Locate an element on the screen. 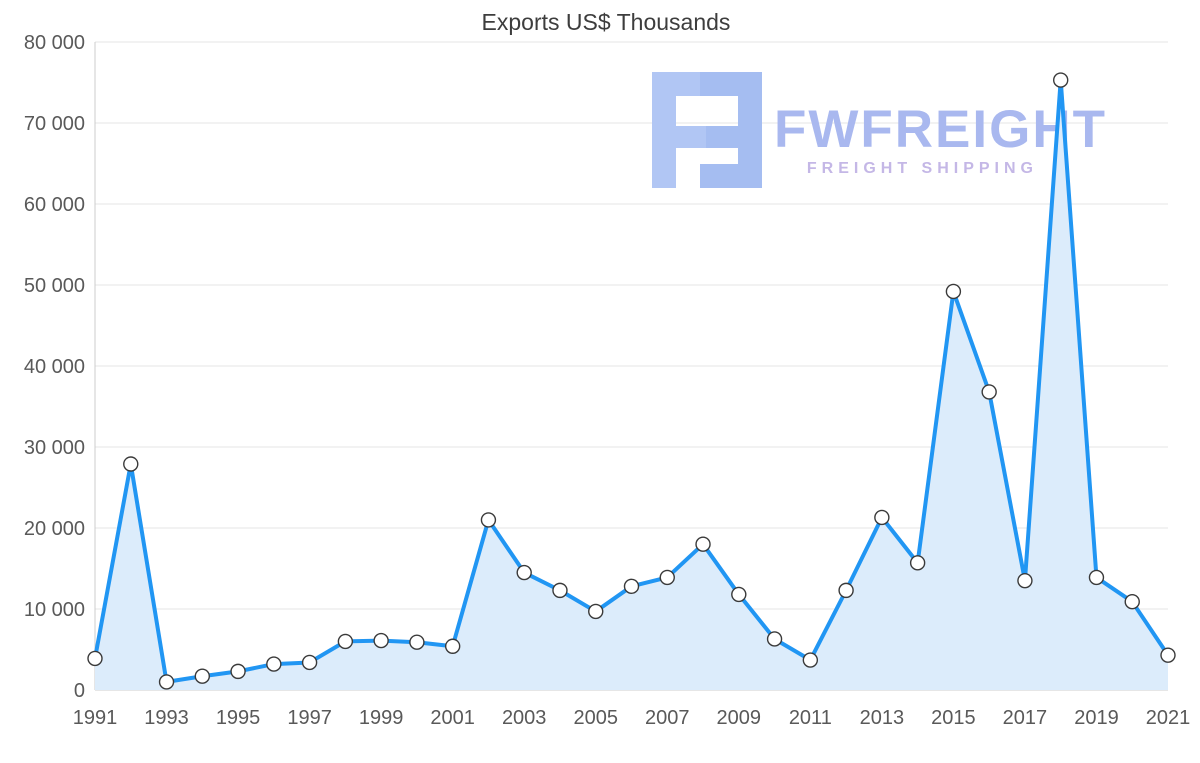 Image resolution: width=1200 pixels, height=763 pixels. y-tick-label: 10 000 is located at coordinates (54, 610).